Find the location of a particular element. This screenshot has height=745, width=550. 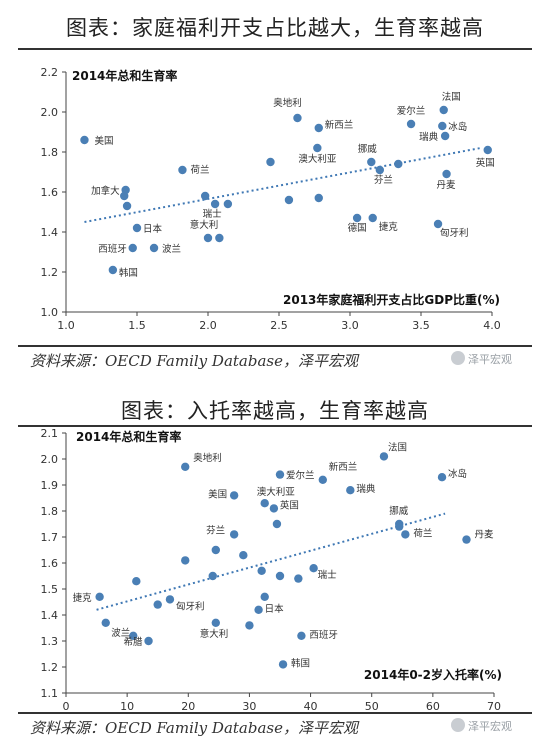

watermark-1: 泽平宏观 is located at coordinates (490, 359).